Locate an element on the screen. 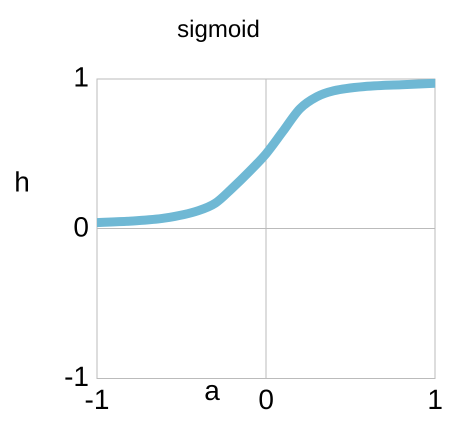  y-tick-label: 1 is located at coordinates (81, 77).